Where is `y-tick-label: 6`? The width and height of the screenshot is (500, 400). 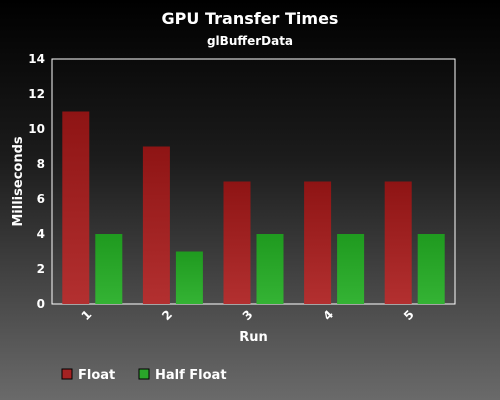 y-tick-label: 6 is located at coordinates (41, 199).